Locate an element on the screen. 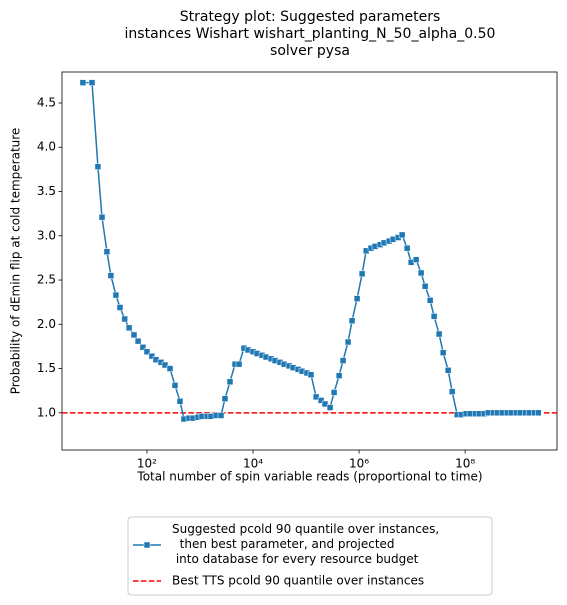  x-tick-label: 10⁶ is located at coordinates (359, 464).